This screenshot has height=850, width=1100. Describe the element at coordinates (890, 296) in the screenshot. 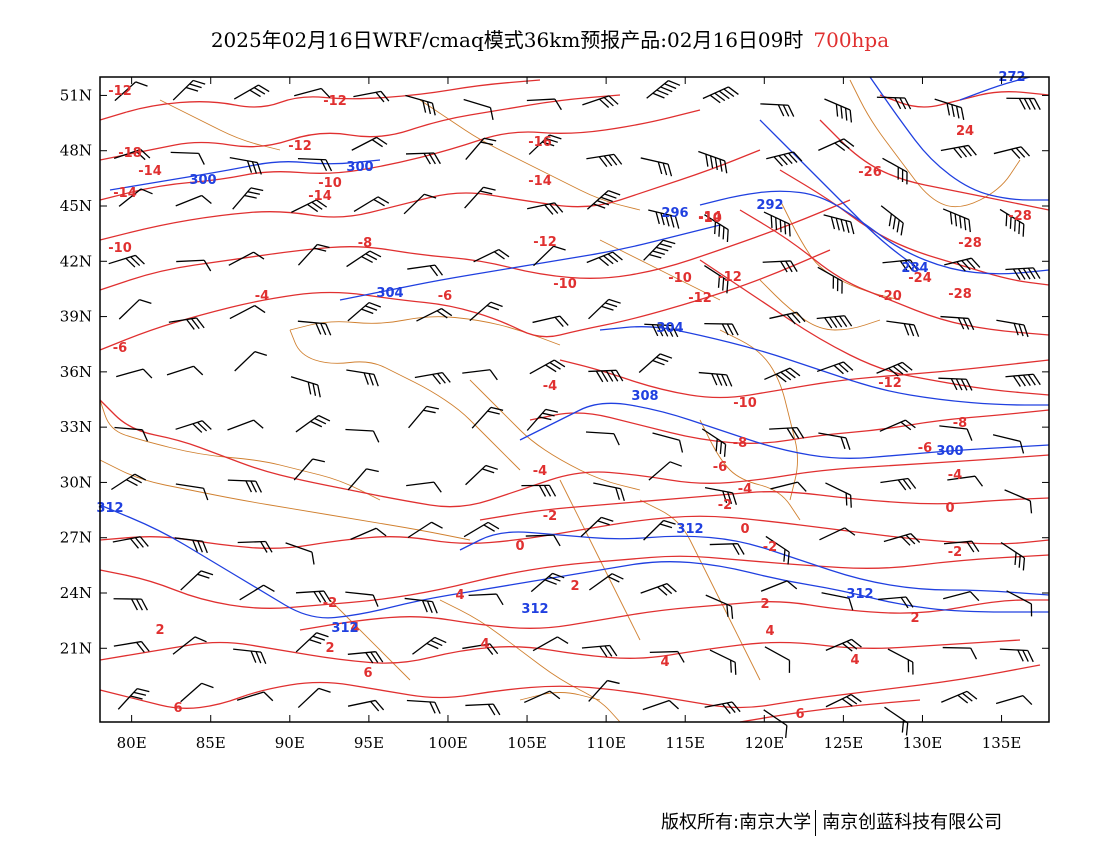

I see `temperature-label: -20` at that location.